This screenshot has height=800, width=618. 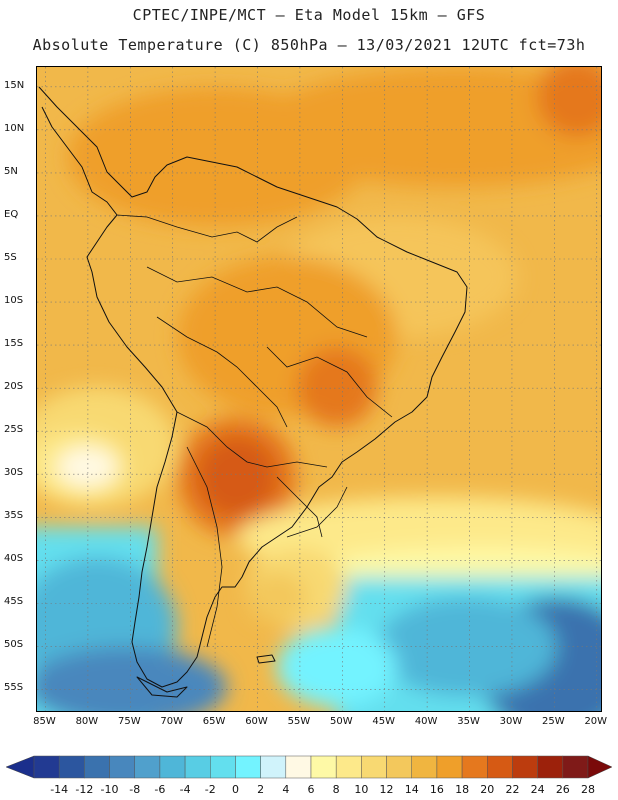 What do you see at coordinates (309, 15) in the screenshot?
I see `map-title: CPTEC/INPE/MCT – Eta Model 15km – GFS` at bounding box center [309, 15].